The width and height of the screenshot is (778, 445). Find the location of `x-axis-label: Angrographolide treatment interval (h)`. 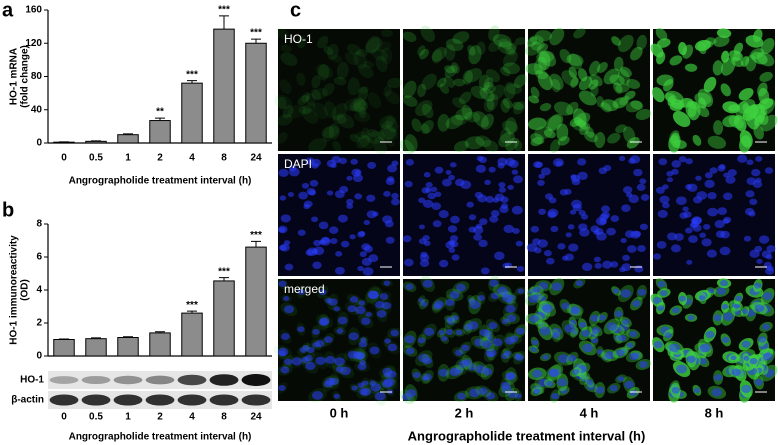

x-axis-label: Angrographolide treatment interval (h) is located at coordinates (160, 437).